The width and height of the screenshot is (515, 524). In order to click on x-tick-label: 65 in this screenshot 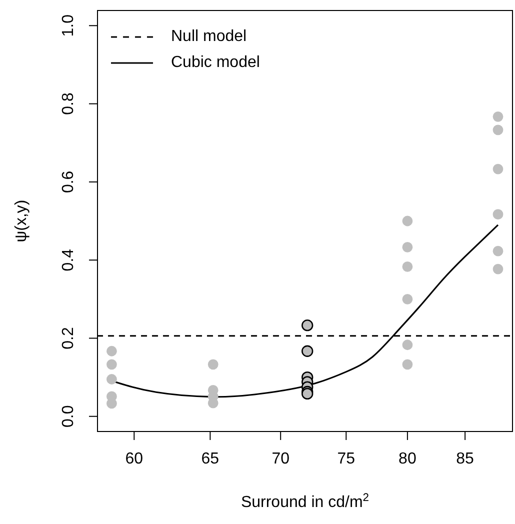, I will do `click(210, 459)`.